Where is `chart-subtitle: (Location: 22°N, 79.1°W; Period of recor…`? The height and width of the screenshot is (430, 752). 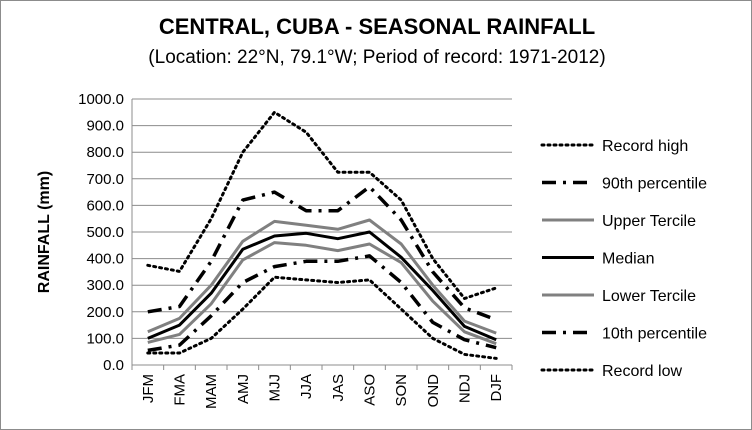 chart-subtitle: (Location: 22°N, 79.1°W; Period of recor… is located at coordinates (376, 57).